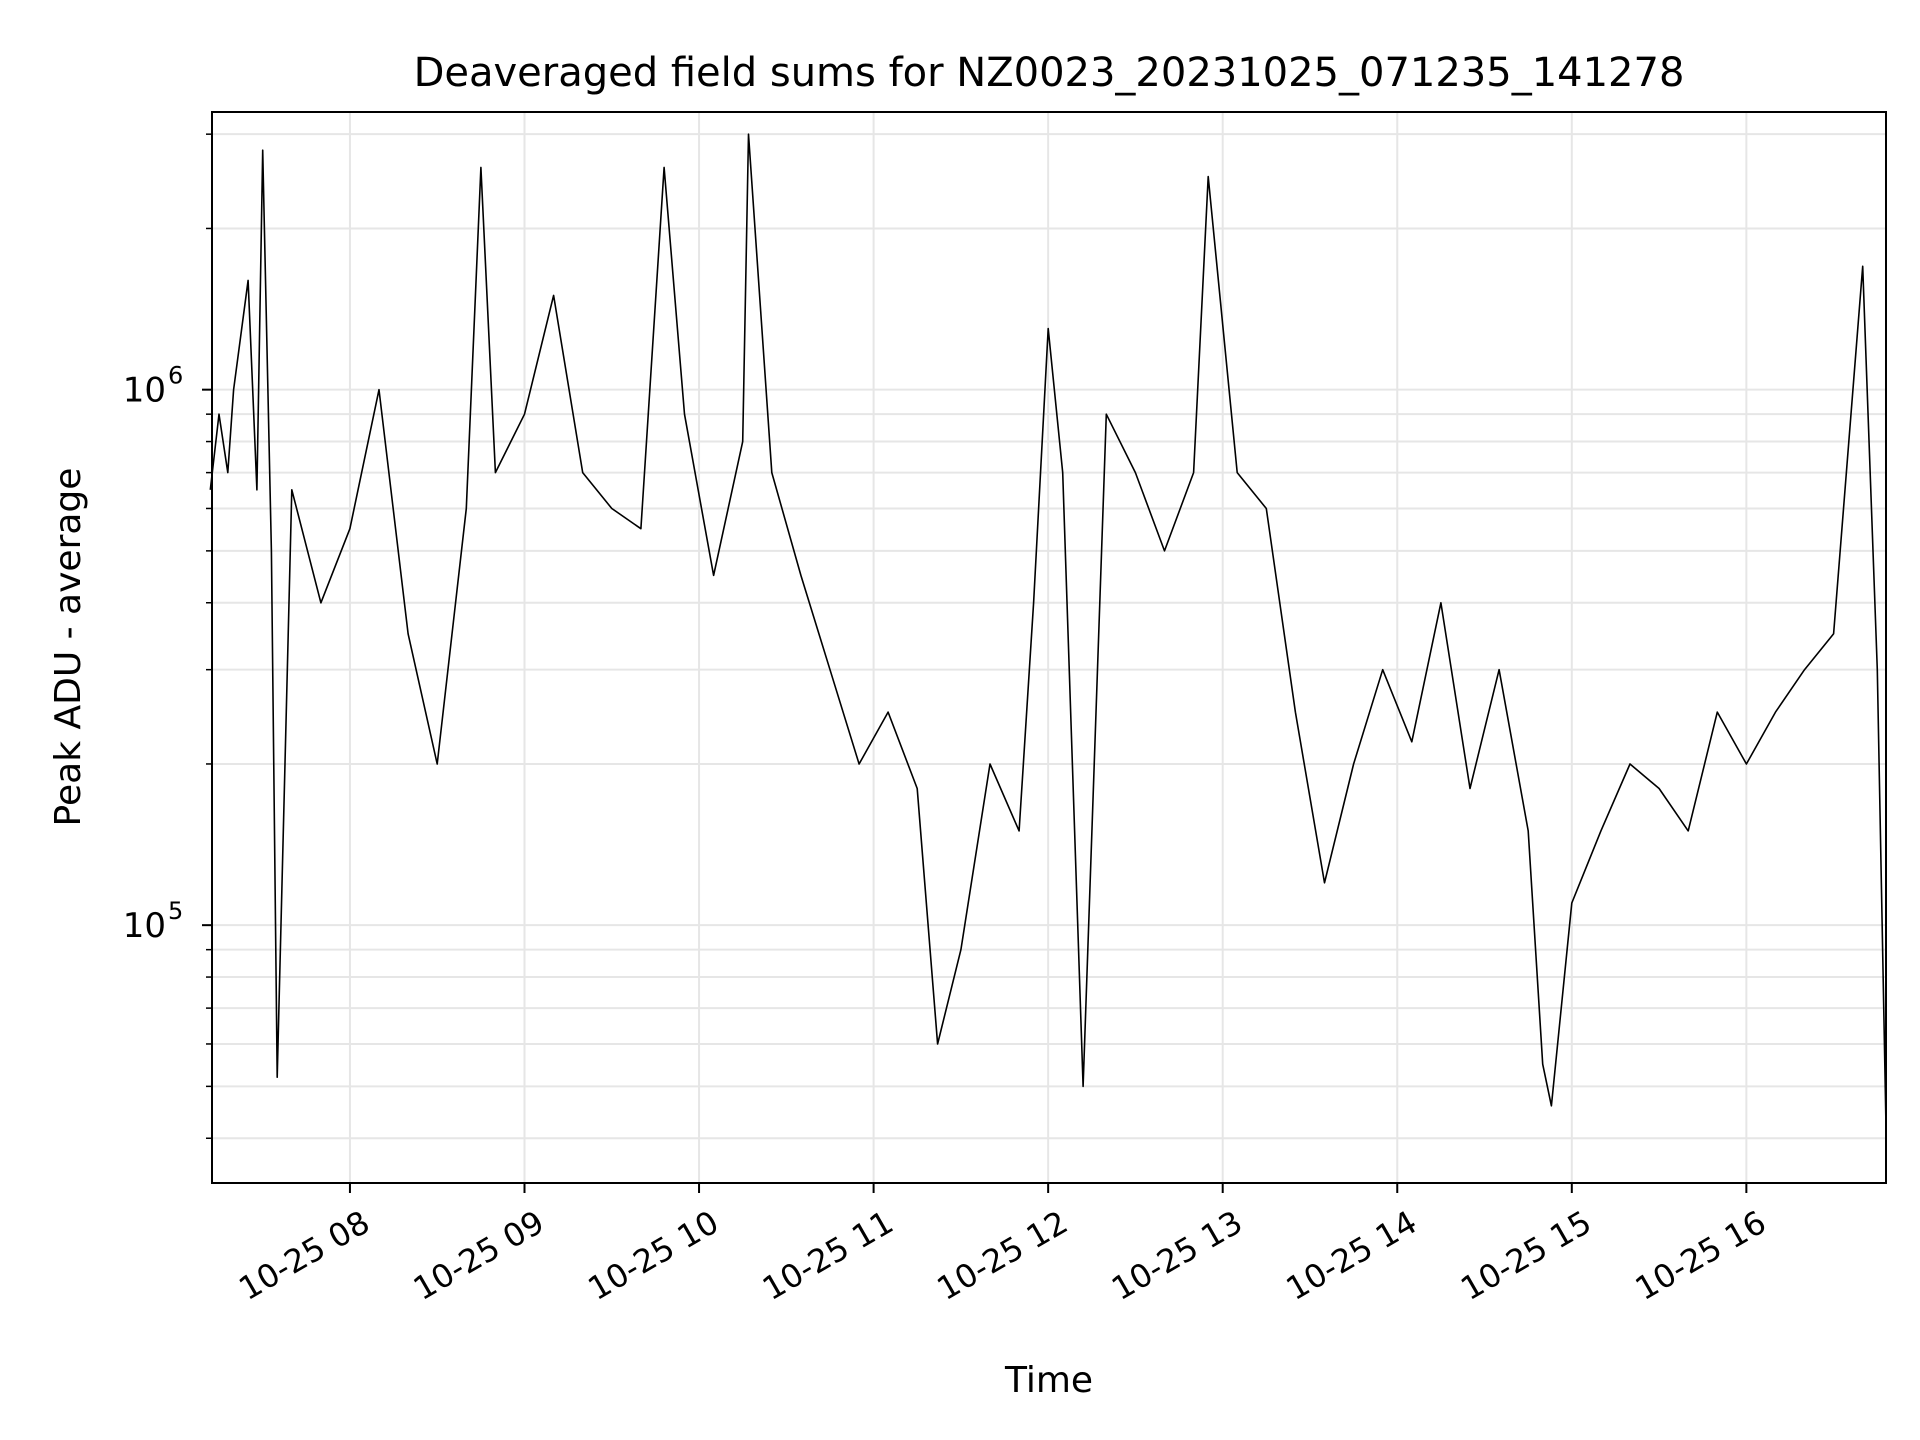 This screenshot has height=1440, width=1920. What do you see at coordinates (175, 376) in the screenshot?
I see `y-tick-exponent: 6` at bounding box center [175, 376].